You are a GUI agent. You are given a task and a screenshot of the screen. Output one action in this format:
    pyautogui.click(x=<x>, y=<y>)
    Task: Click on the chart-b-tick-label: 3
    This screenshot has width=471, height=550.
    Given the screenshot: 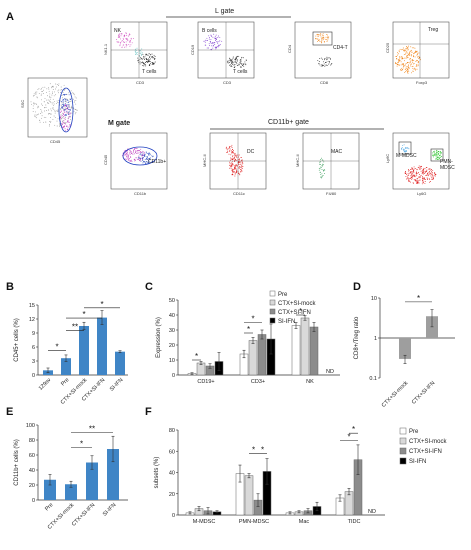 What is the action you would take?
    pyautogui.click(x=33, y=362)
    